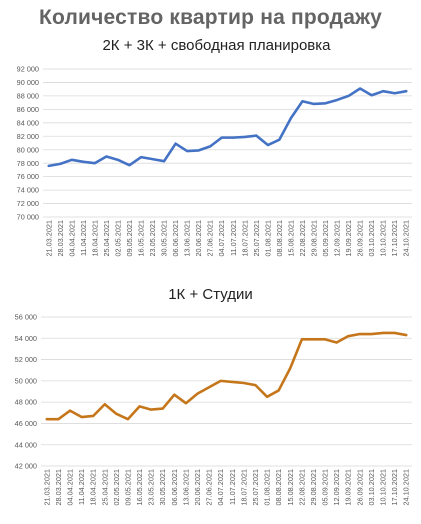 The height and width of the screenshot is (524, 421). Describe the element at coordinates (232, 487) in the screenshot. I see `chart2-xtick-label: 11.07.2021` at that location.